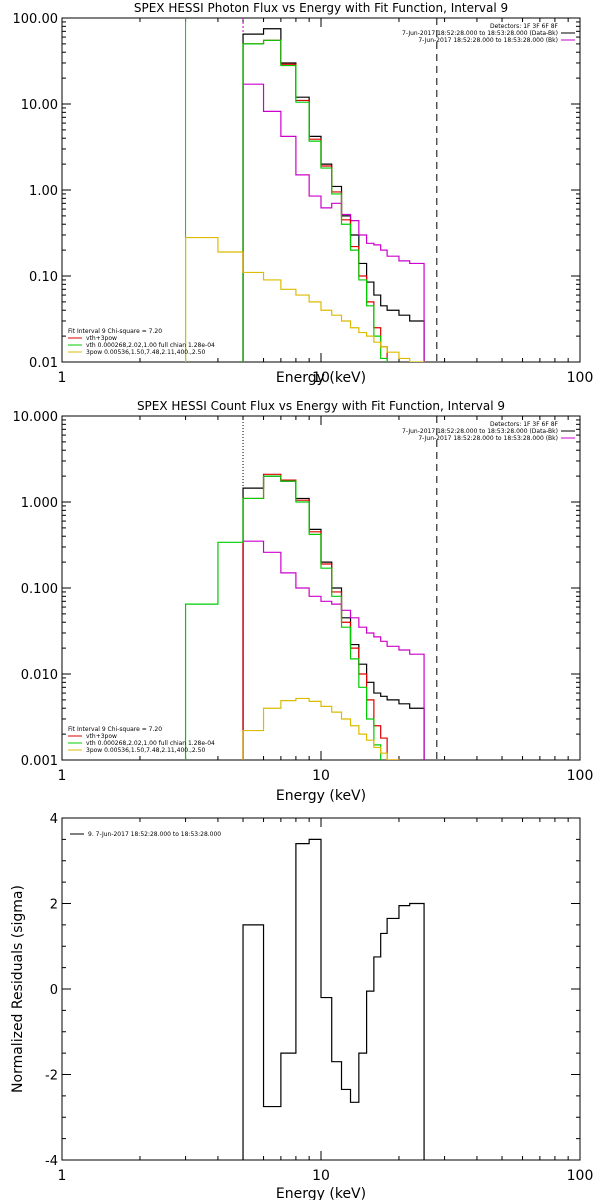  Describe the element at coordinates (43, 363) in the screenshot. I see `y-tick-label: 0.01` at that location.